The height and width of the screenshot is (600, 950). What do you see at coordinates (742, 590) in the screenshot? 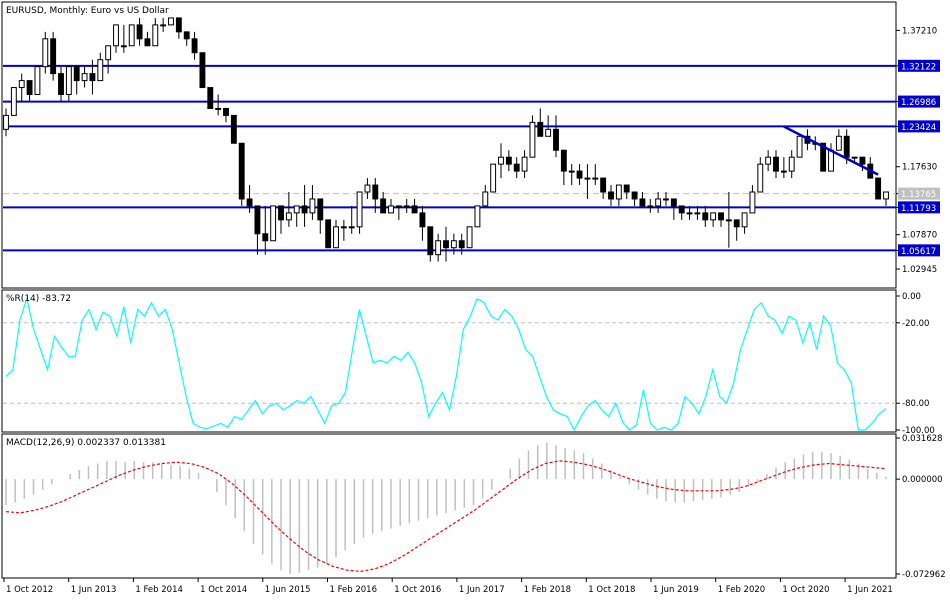
I see `time-tick-label: 1 Feb 2020` at bounding box center [742, 590].